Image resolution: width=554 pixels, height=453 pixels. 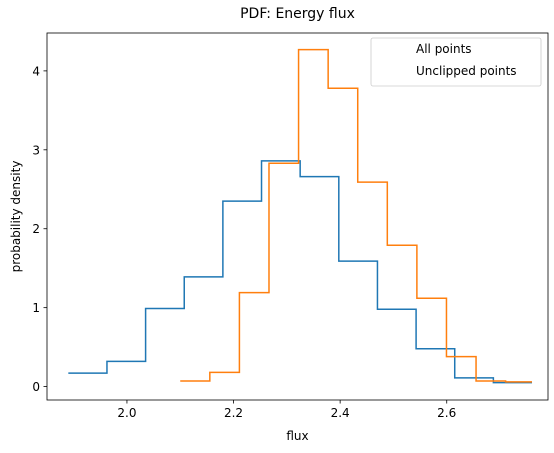 I want to click on x-tick-label: 2.4, so click(x=340, y=413).